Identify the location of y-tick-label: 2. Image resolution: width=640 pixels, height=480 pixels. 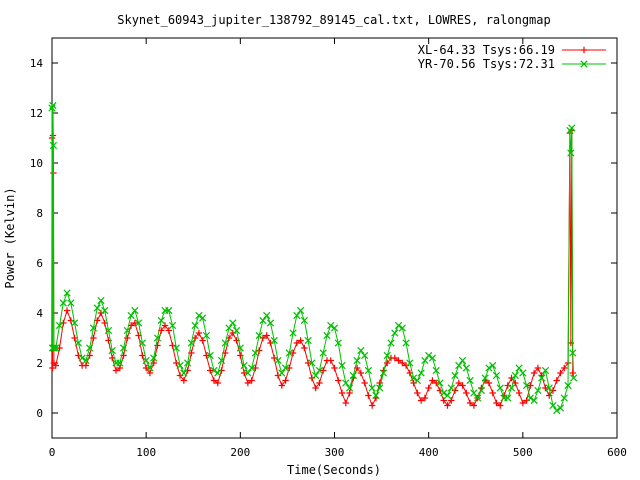
(39, 363).